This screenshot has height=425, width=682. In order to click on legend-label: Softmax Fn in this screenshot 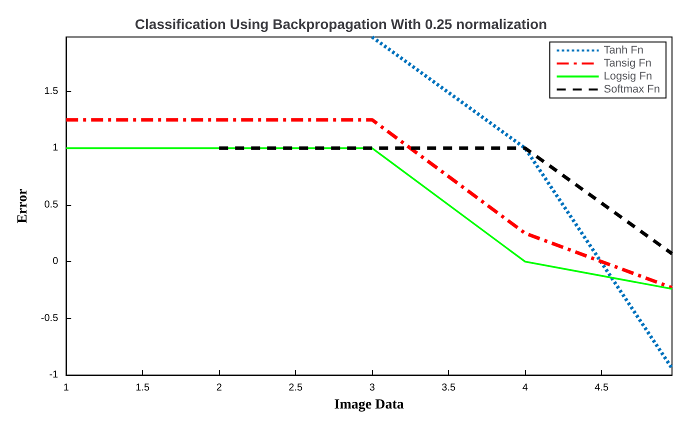, I will do `click(632, 90)`.